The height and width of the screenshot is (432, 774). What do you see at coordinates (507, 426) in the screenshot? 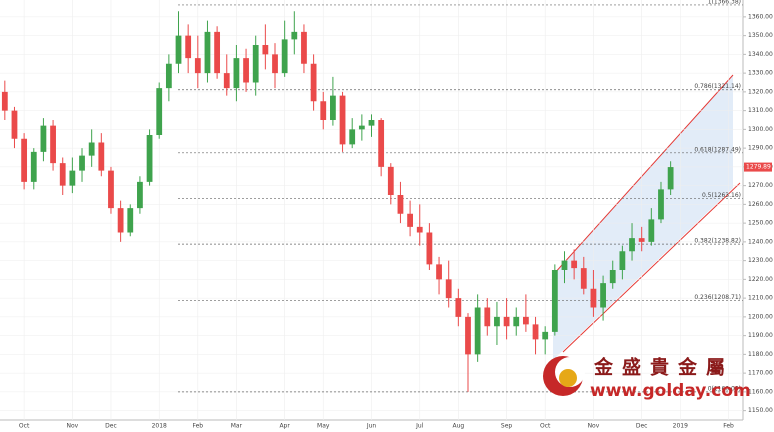
I see `x-tick-label: Sep` at bounding box center [507, 426].